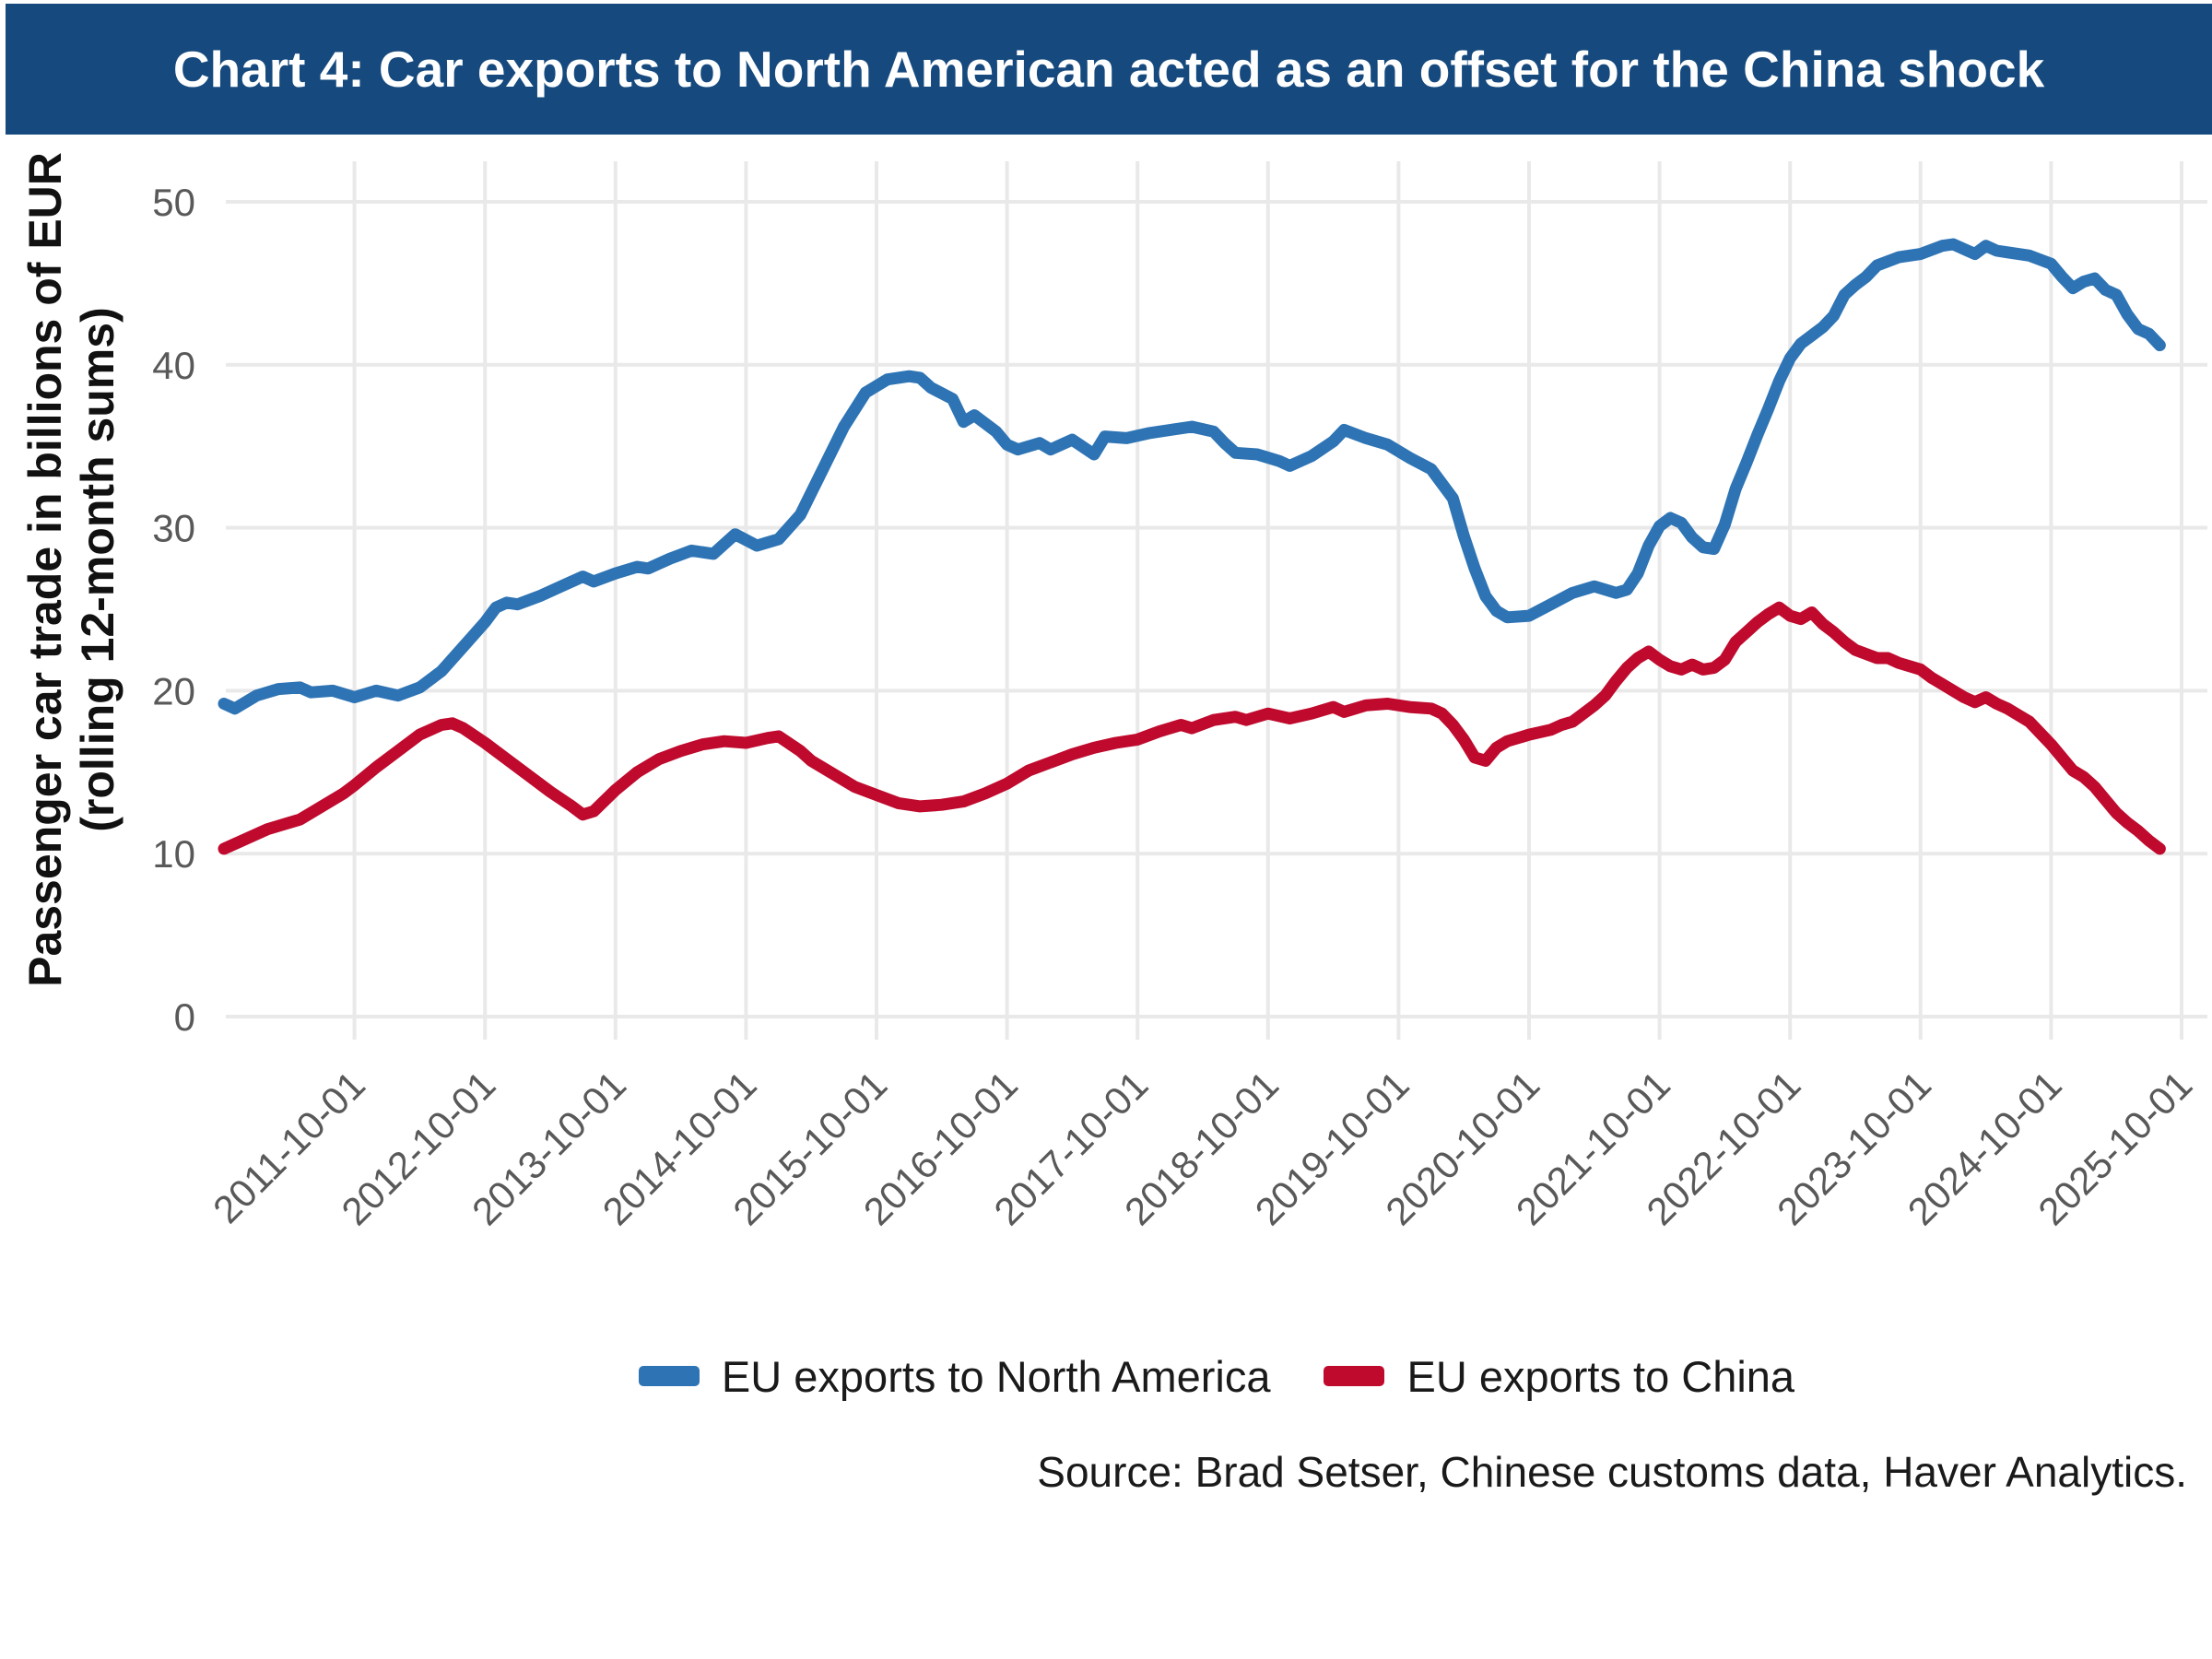 The image size is (2212, 1659). Describe the element at coordinates (996, 1376) in the screenshot. I see `legend-label-north-america: EU exports to North America` at that location.